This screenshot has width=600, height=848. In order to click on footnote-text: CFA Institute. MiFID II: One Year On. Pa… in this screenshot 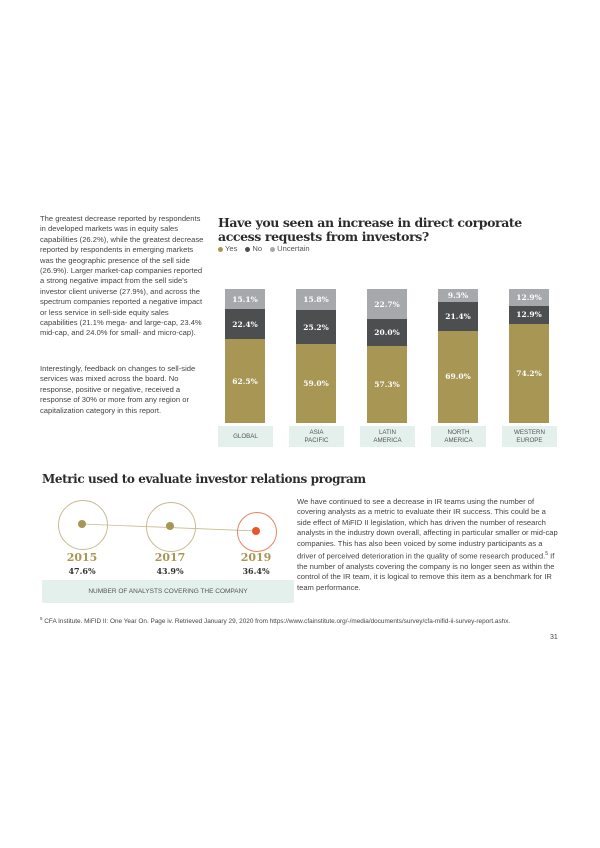, I will do `click(276, 622)`.